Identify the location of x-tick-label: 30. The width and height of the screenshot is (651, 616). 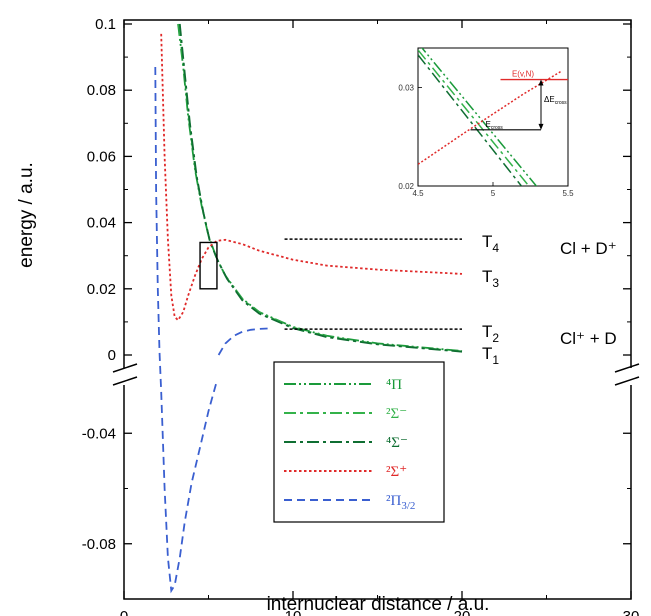
(631, 612).